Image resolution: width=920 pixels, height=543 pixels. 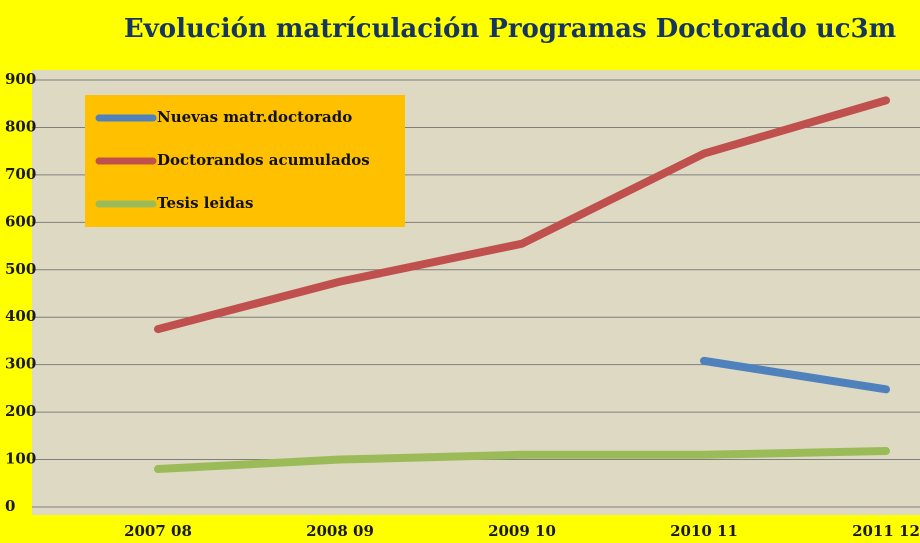 I want to click on x-tick-label: 2008 09, so click(x=340, y=531).